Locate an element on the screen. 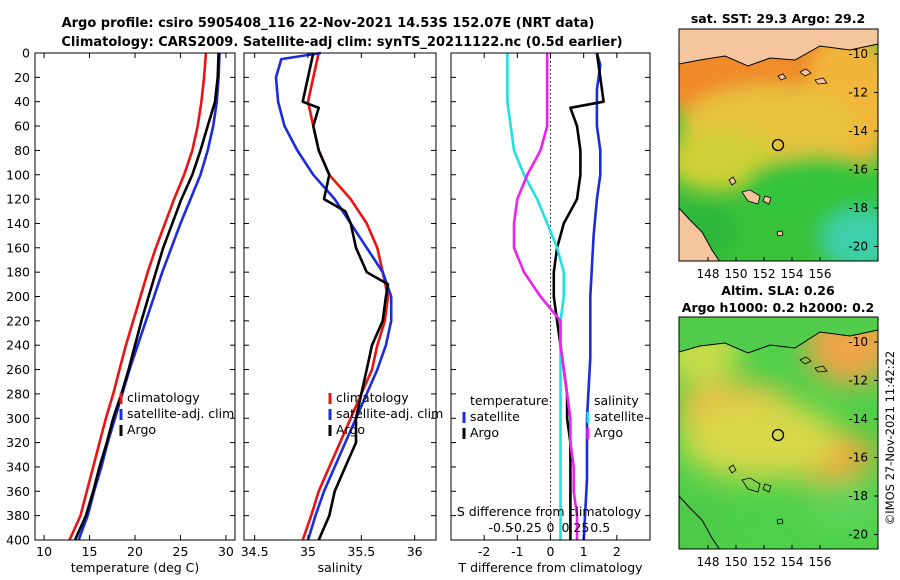  salinity-xlabel: salinity is located at coordinates (340, 567).